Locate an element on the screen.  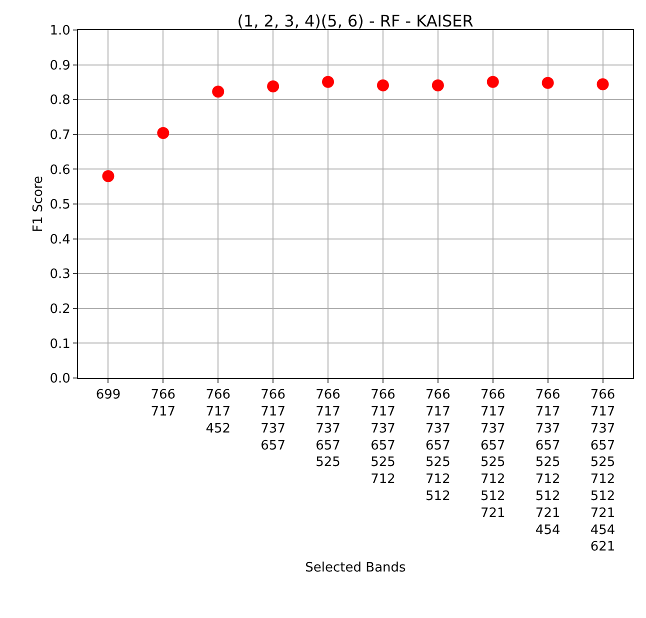
y-tick-label: 0.8 is located at coordinates (60, 100).